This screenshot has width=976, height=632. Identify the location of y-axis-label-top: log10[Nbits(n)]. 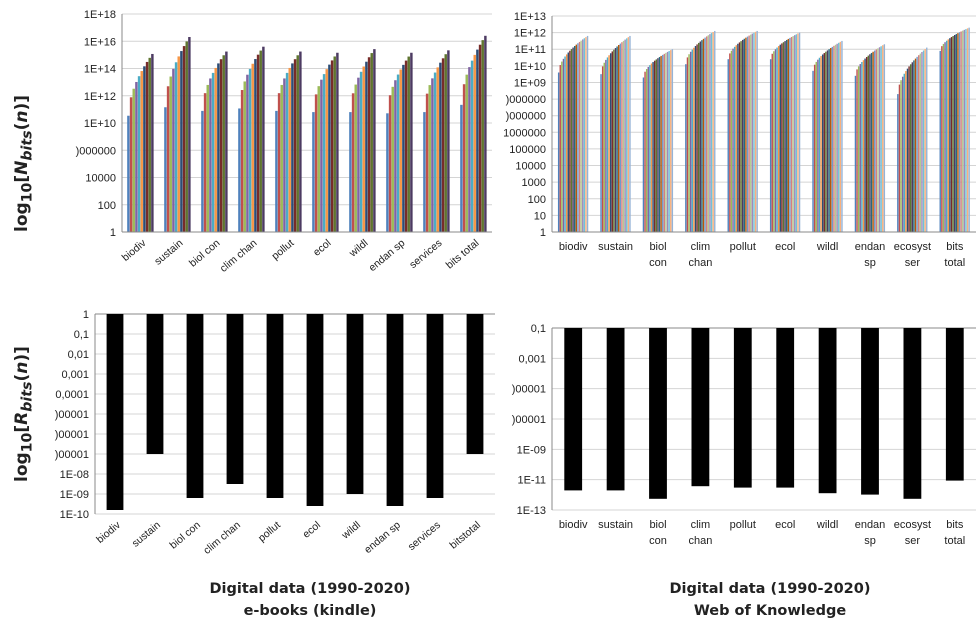
(24, 163).